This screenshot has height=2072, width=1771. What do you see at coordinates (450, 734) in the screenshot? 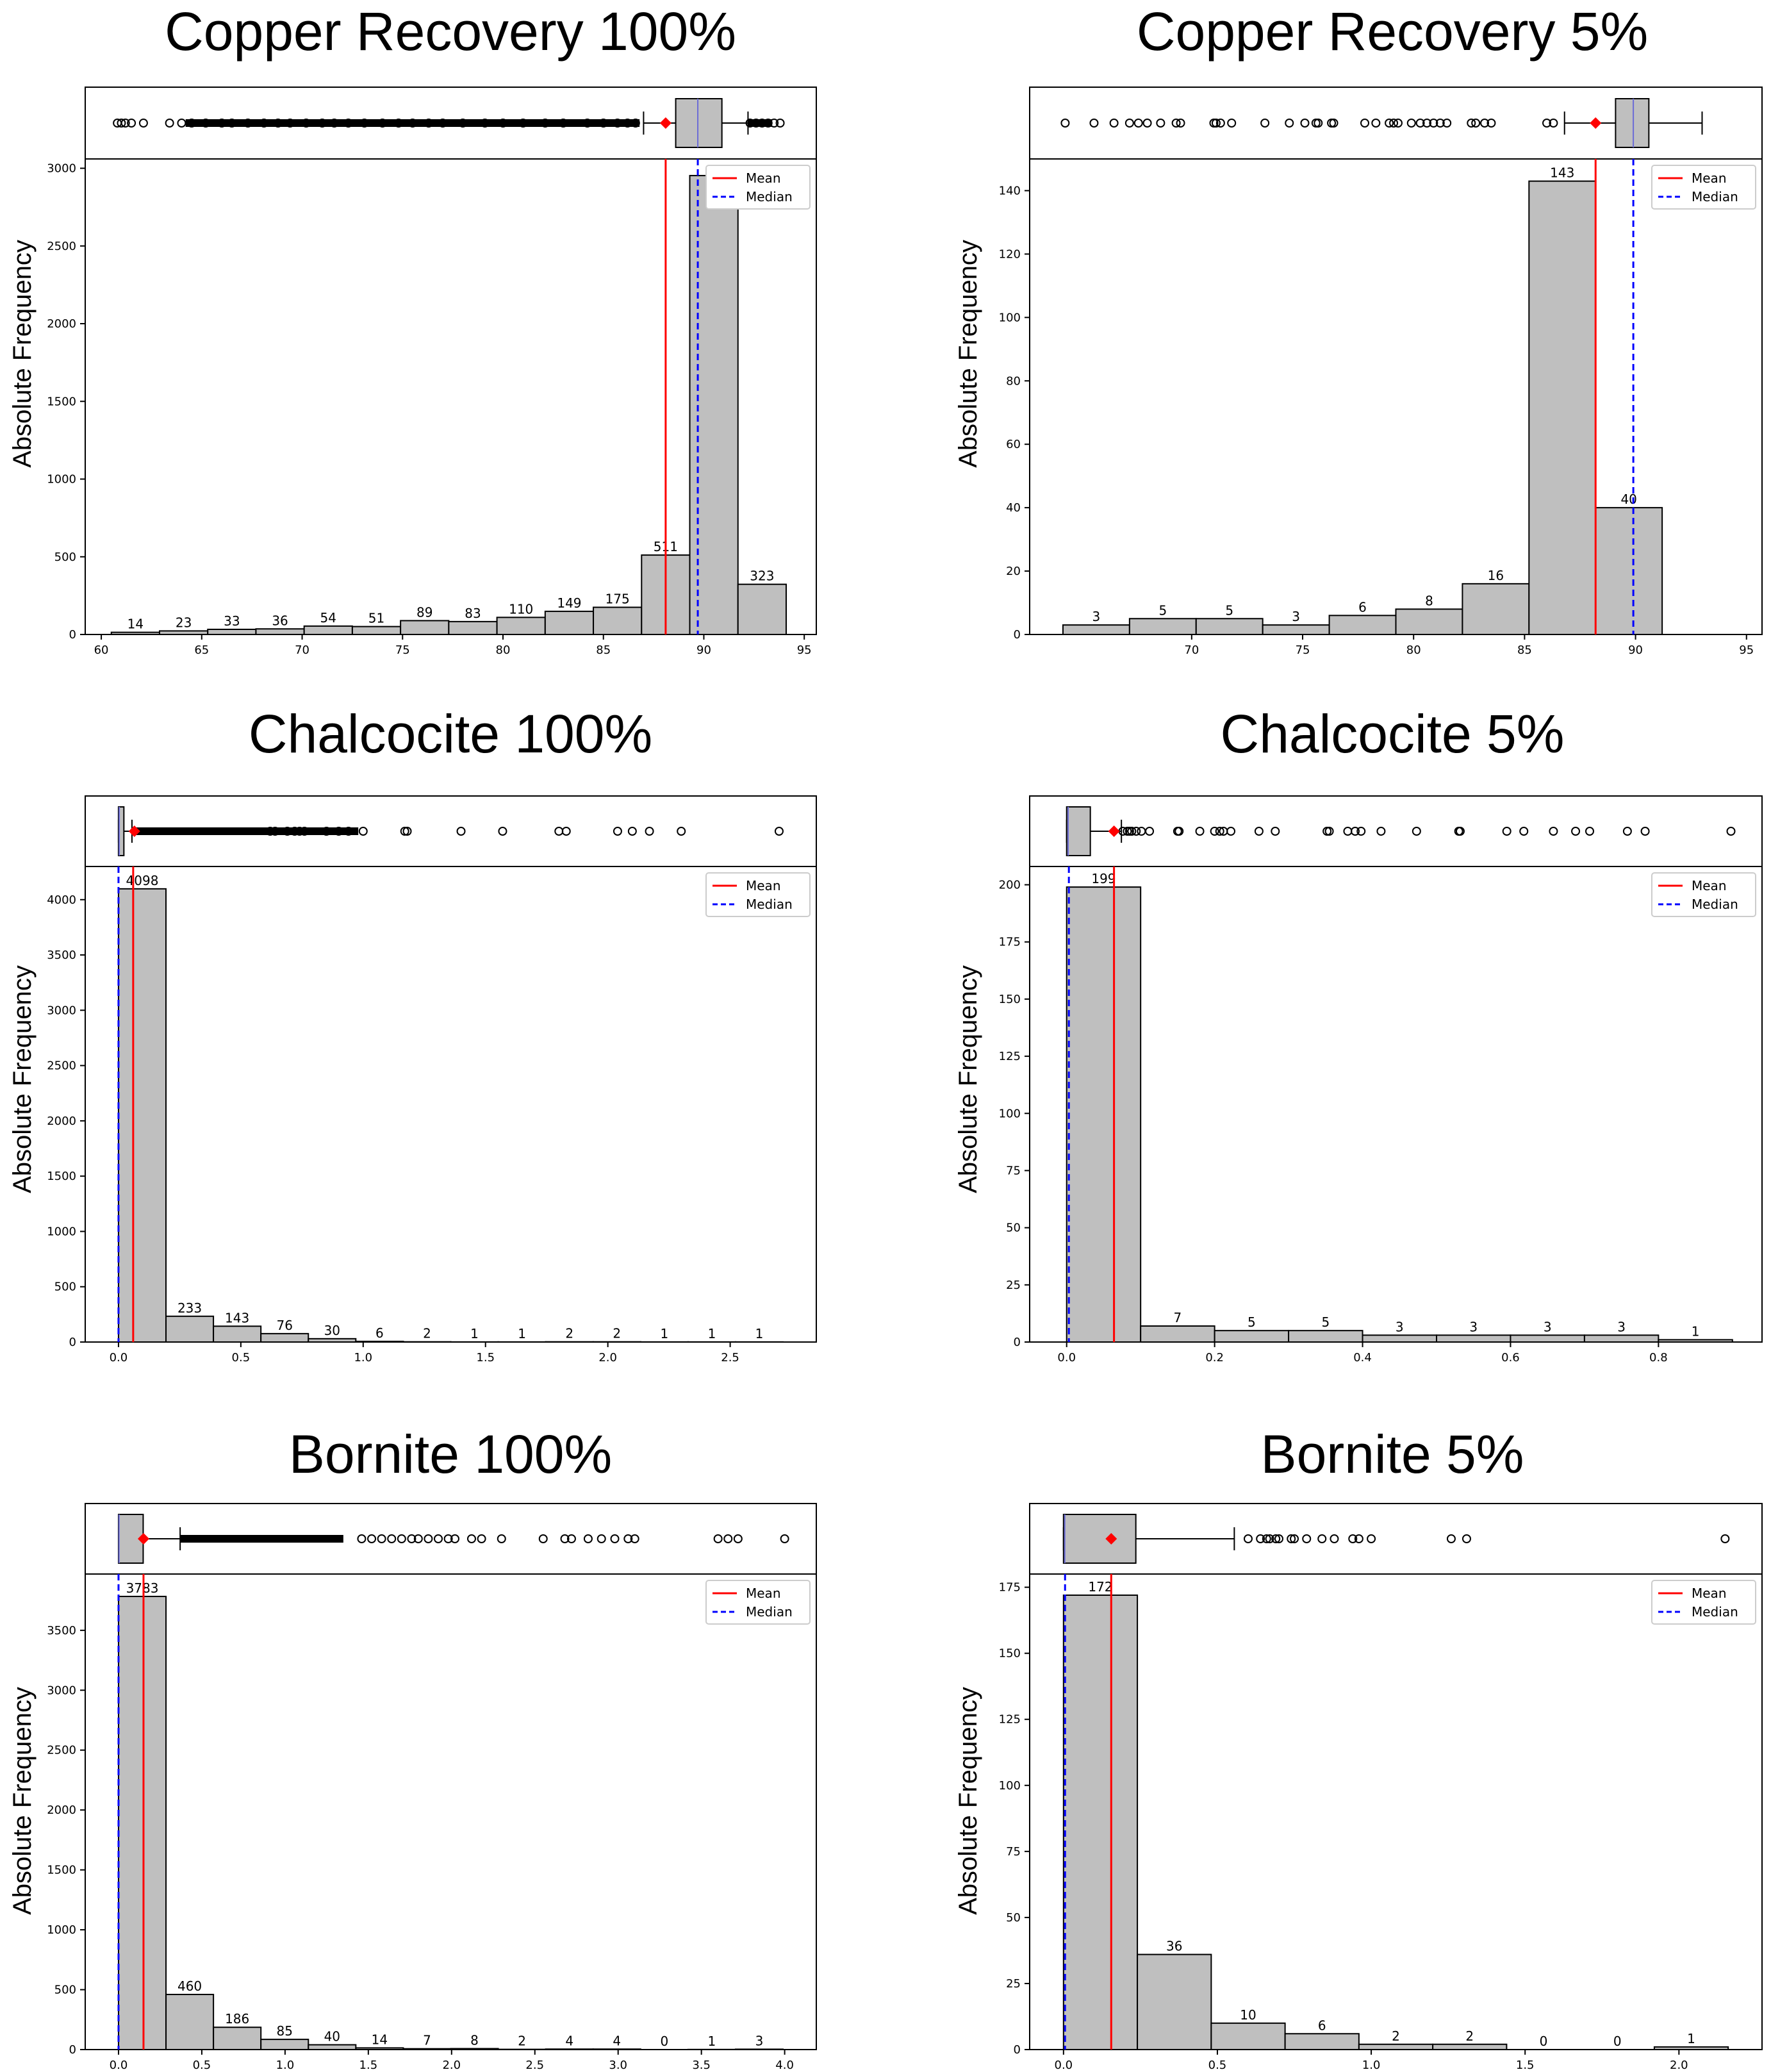
I see `chart-title: Chalcocite 100%` at bounding box center [450, 734].